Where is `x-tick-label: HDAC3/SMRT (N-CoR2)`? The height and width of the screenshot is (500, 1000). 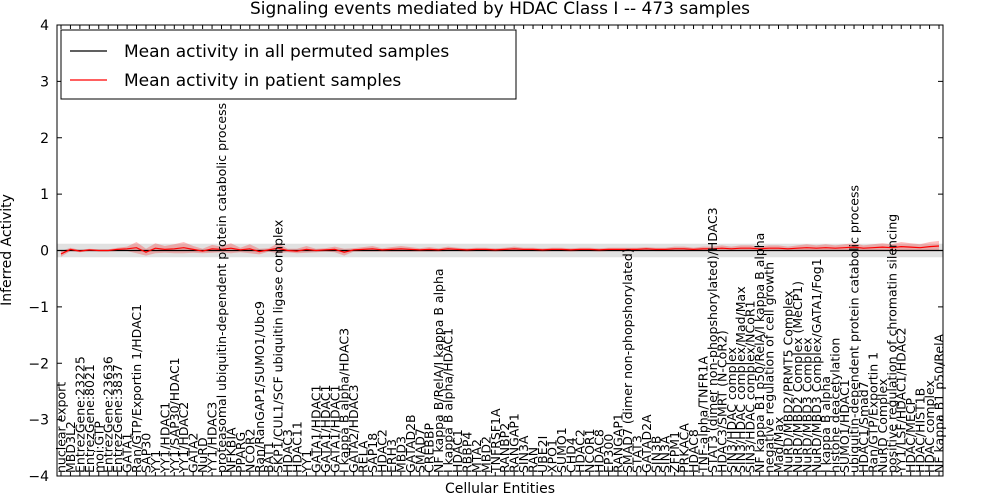 x-tick-label: HDAC3/SMRT (N-CoR2) is located at coordinates (721, 401).